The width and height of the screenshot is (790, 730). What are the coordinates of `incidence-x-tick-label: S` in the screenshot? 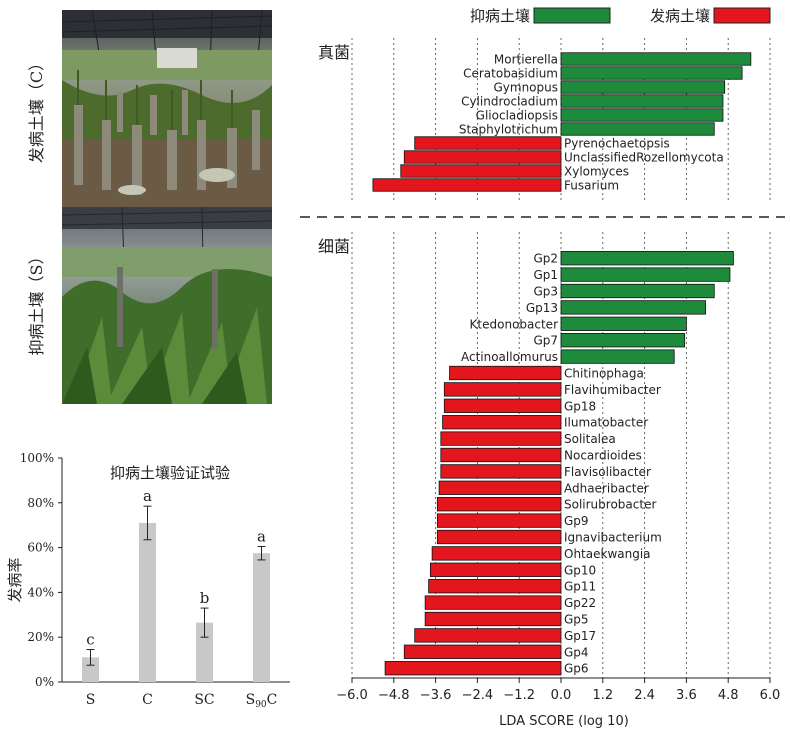 It's located at (91, 700).